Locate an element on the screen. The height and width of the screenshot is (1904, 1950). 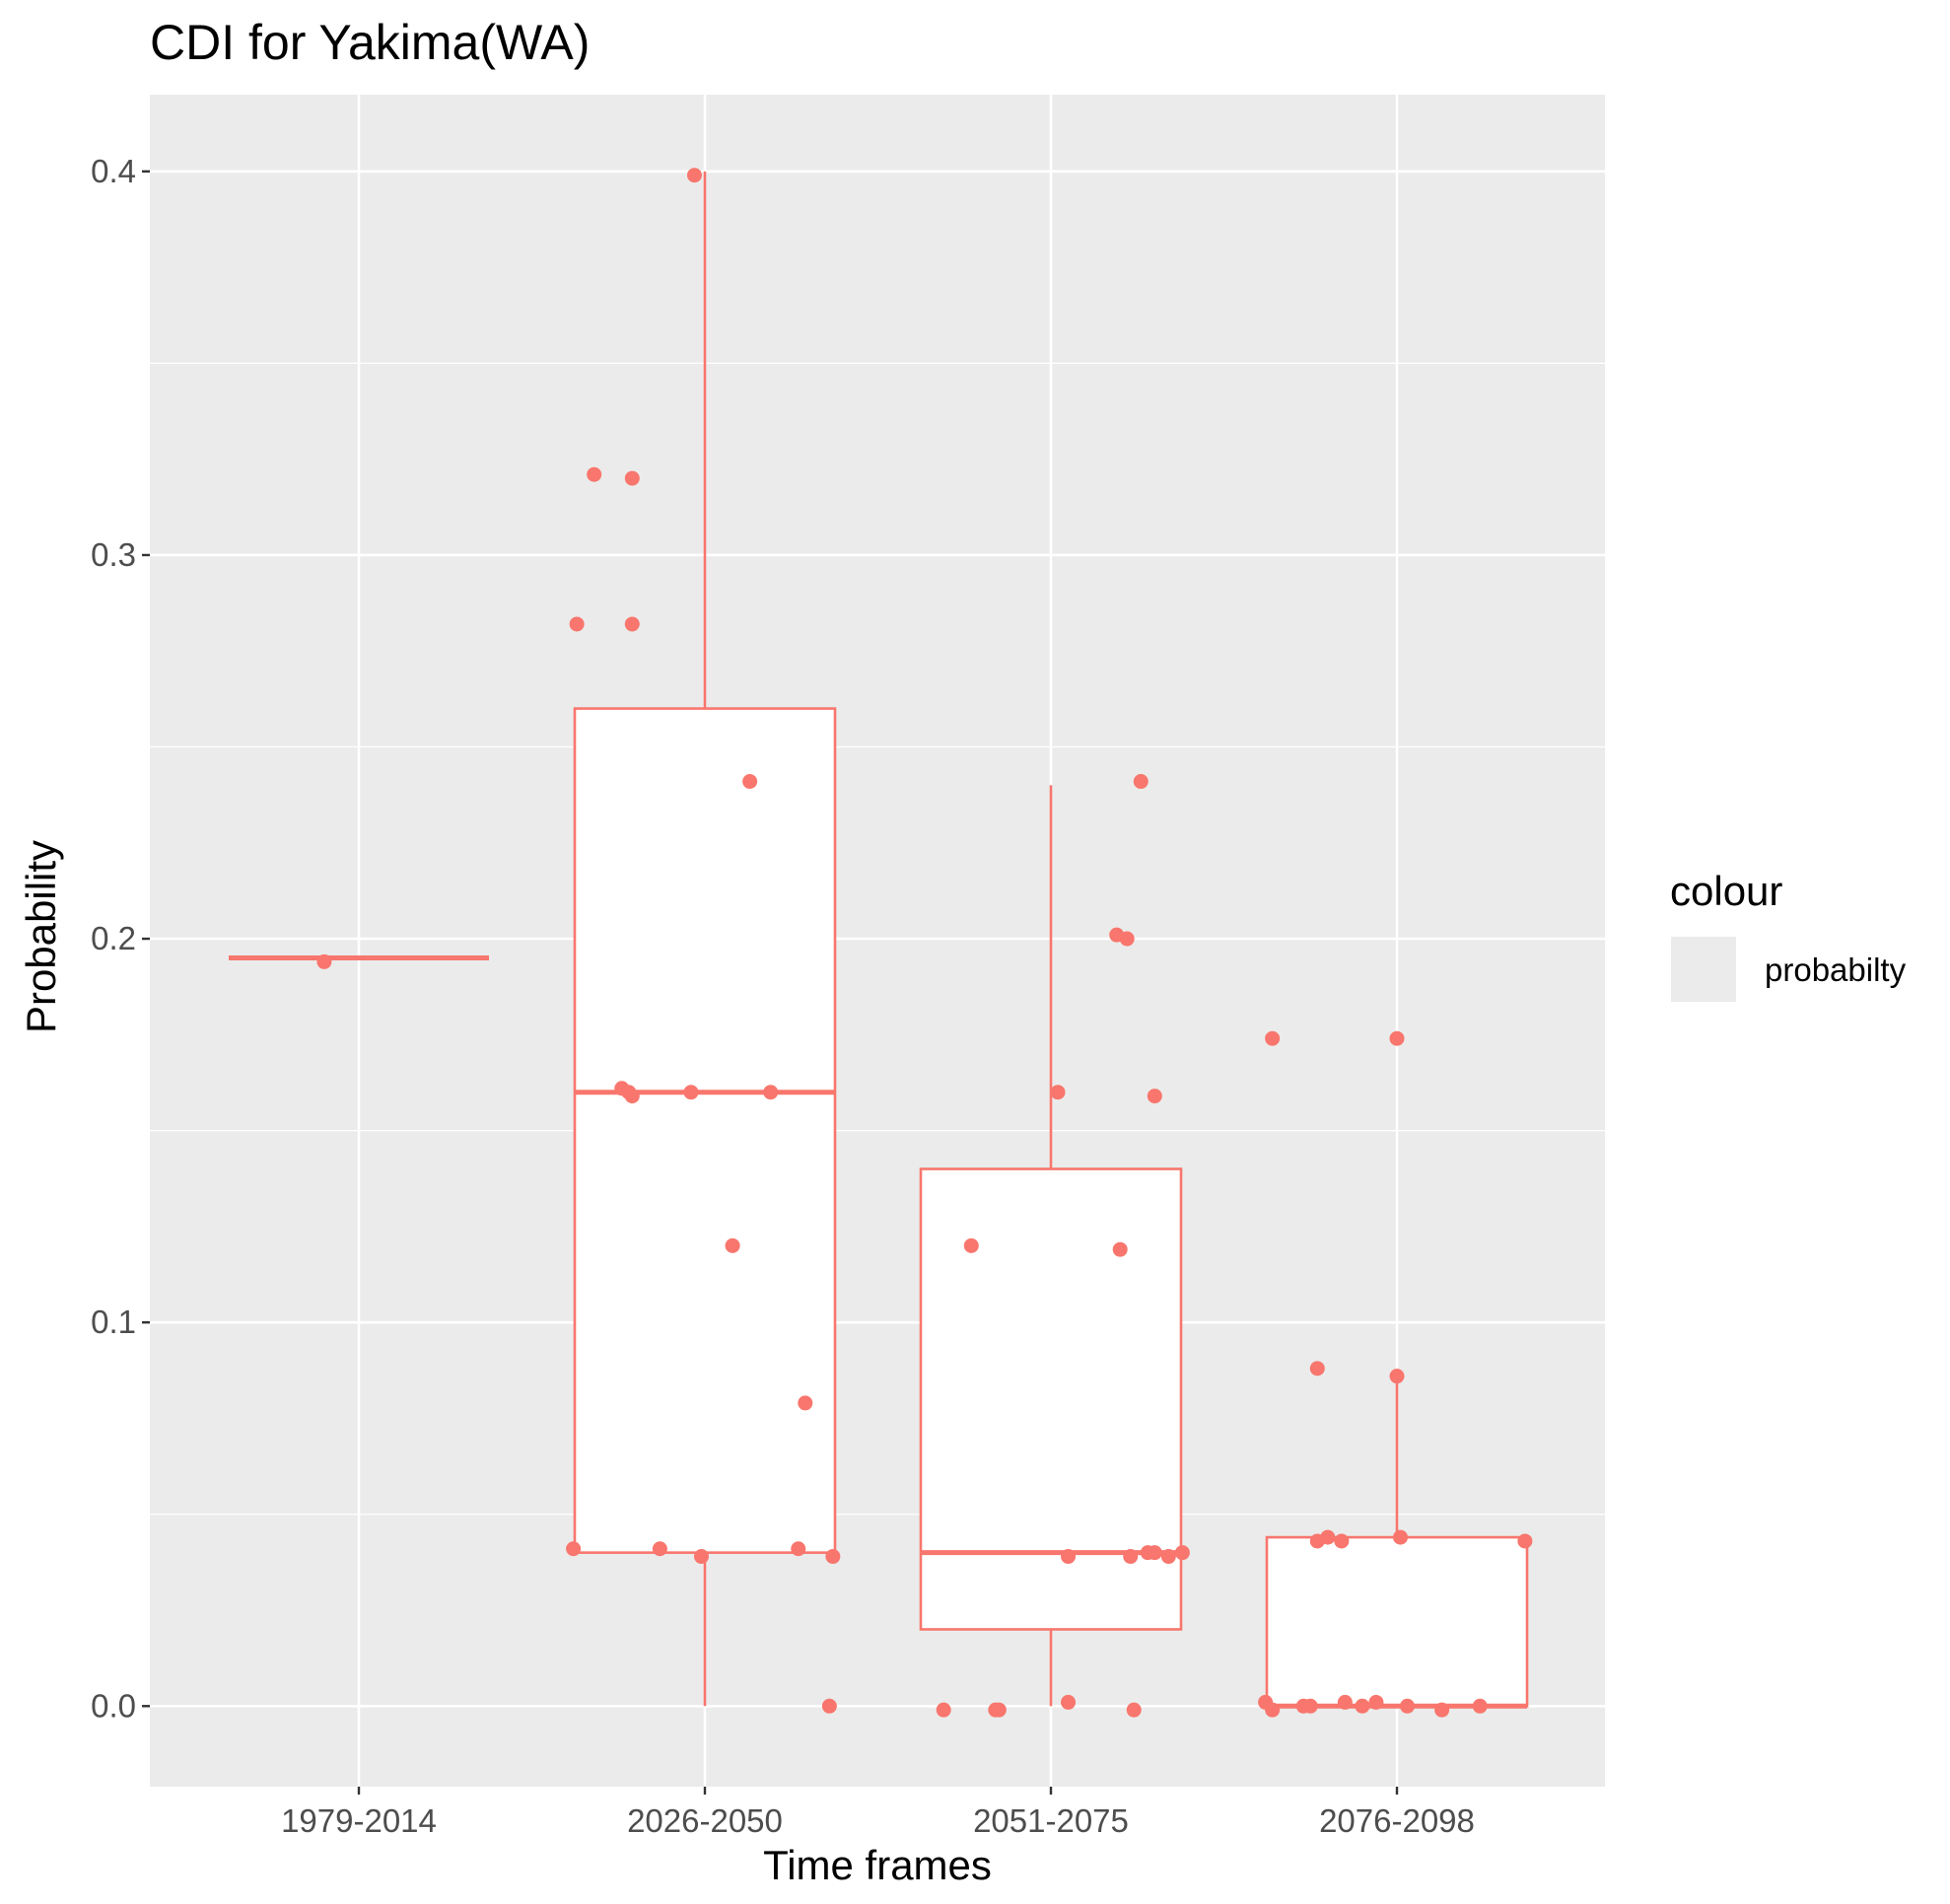
legend-item-label: probabilty is located at coordinates (1836, 970).